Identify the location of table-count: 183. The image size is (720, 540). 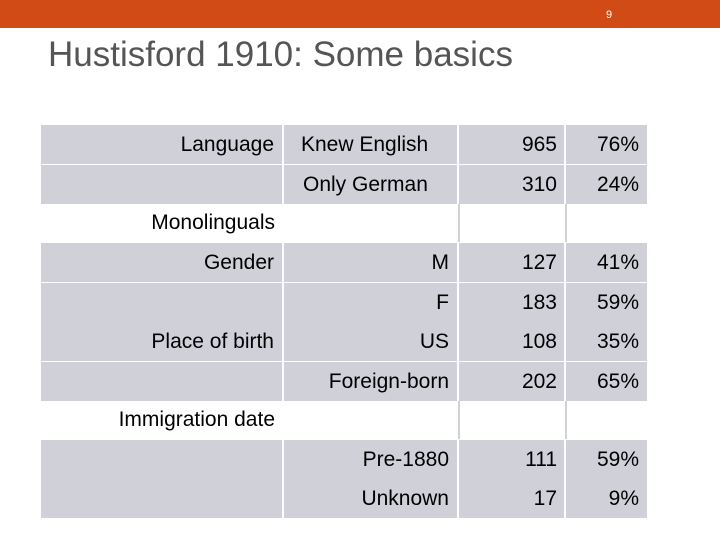
(511, 302).